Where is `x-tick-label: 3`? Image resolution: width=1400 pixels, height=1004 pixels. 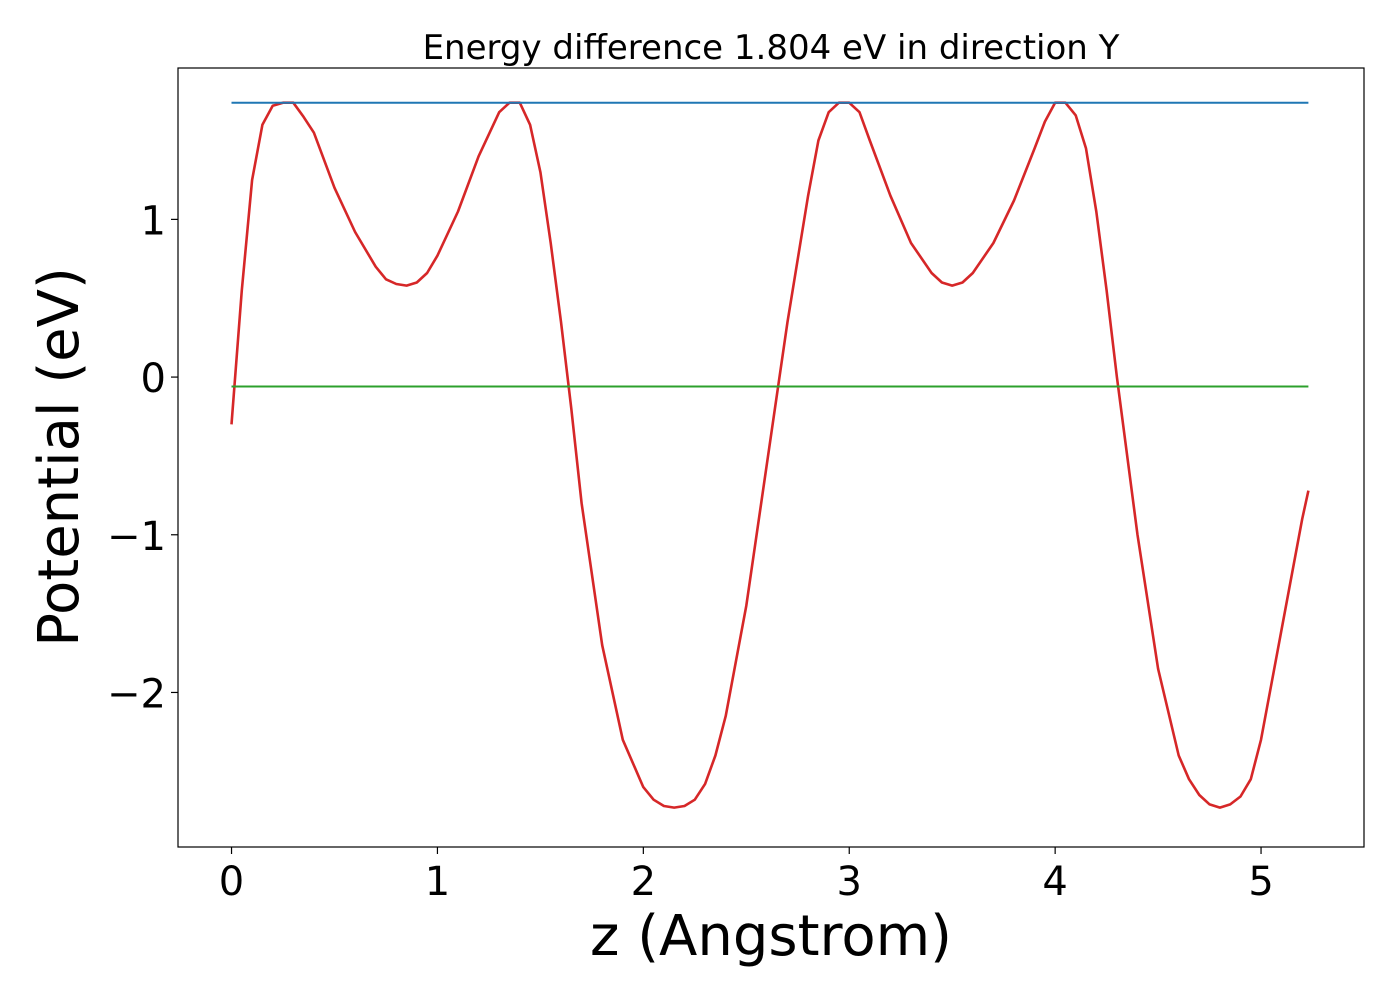
x-tick-label: 3 is located at coordinates (849, 882).